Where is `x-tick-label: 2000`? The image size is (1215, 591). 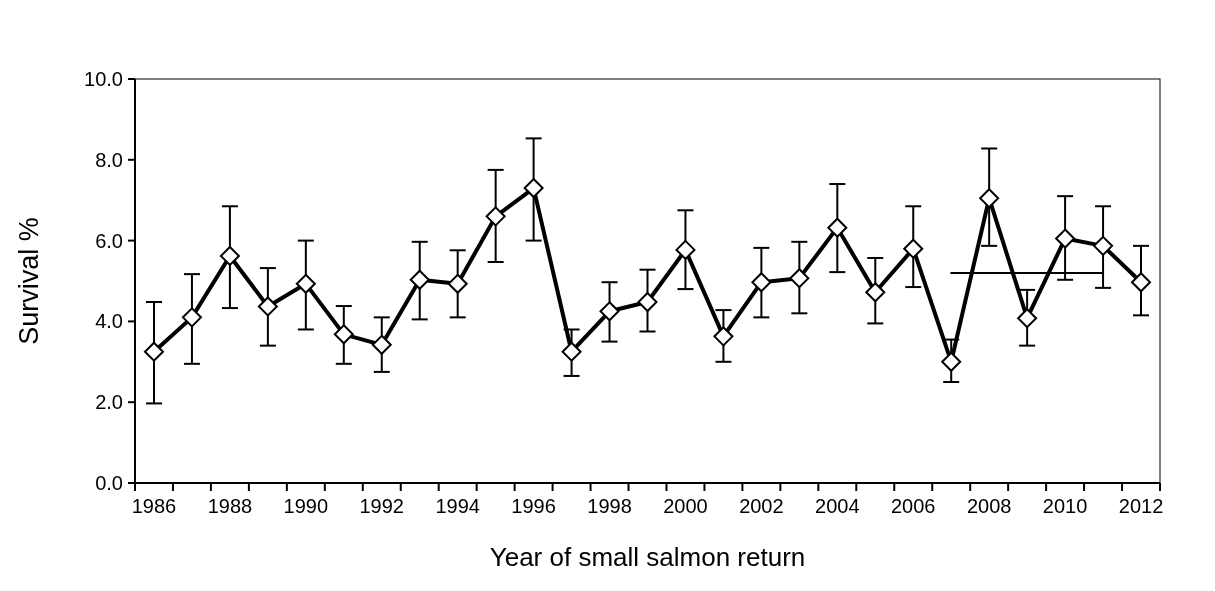
x-tick-label: 2000 is located at coordinates (685, 506).